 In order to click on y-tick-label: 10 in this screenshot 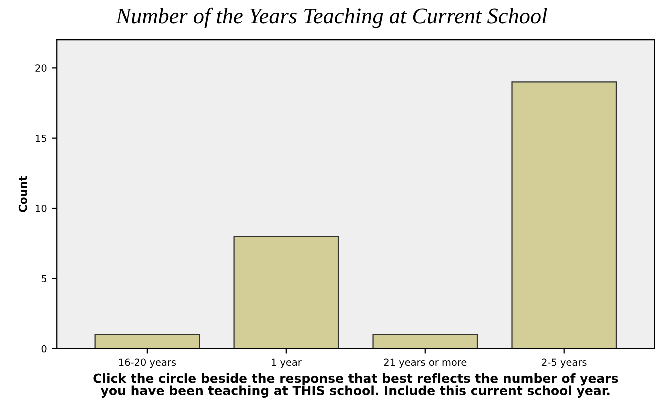, I will do `click(41, 208)`.